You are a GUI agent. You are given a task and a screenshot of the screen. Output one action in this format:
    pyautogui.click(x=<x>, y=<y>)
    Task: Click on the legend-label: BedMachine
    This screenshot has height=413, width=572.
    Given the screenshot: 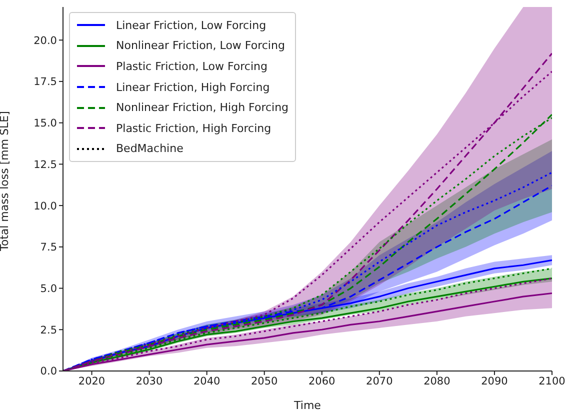 What is the action you would take?
    pyautogui.click(x=150, y=149)
    